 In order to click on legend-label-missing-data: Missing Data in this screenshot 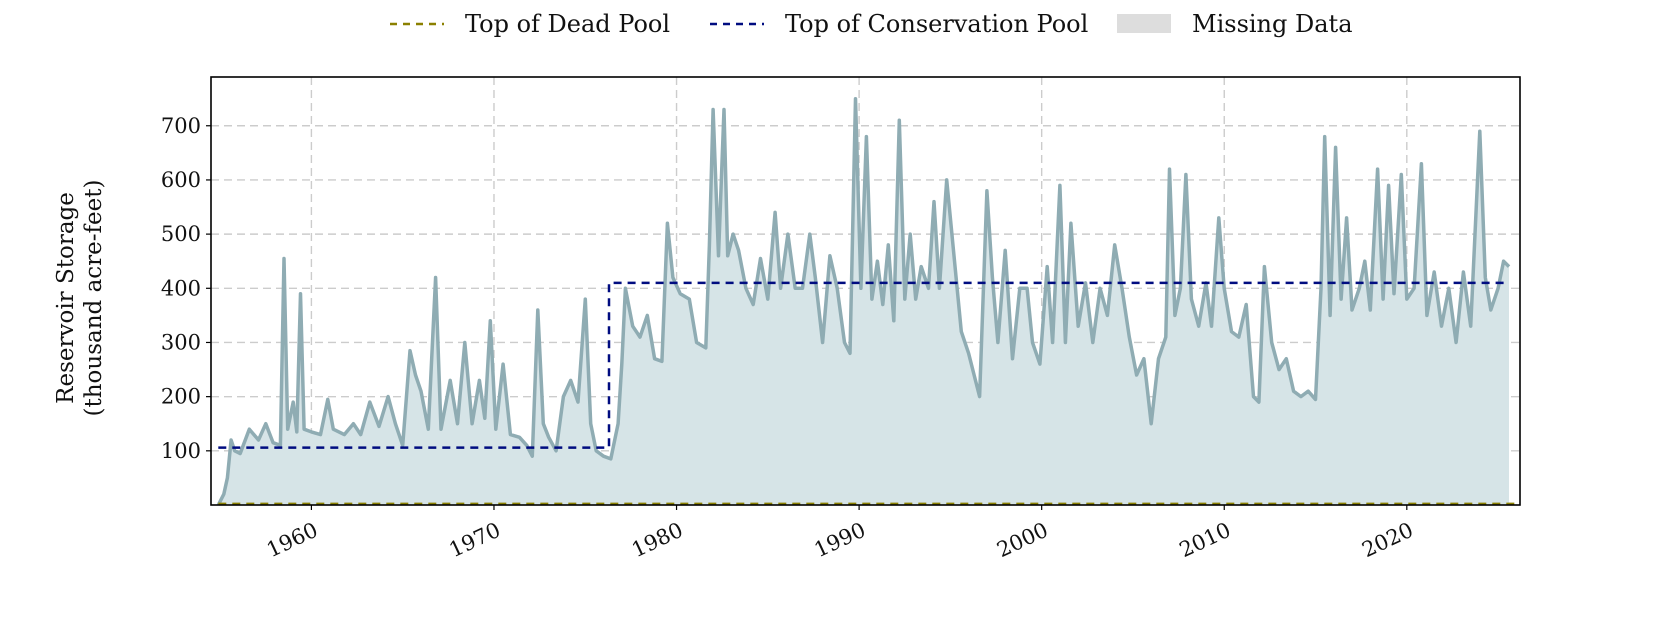, I will do `click(1272, 24)`.